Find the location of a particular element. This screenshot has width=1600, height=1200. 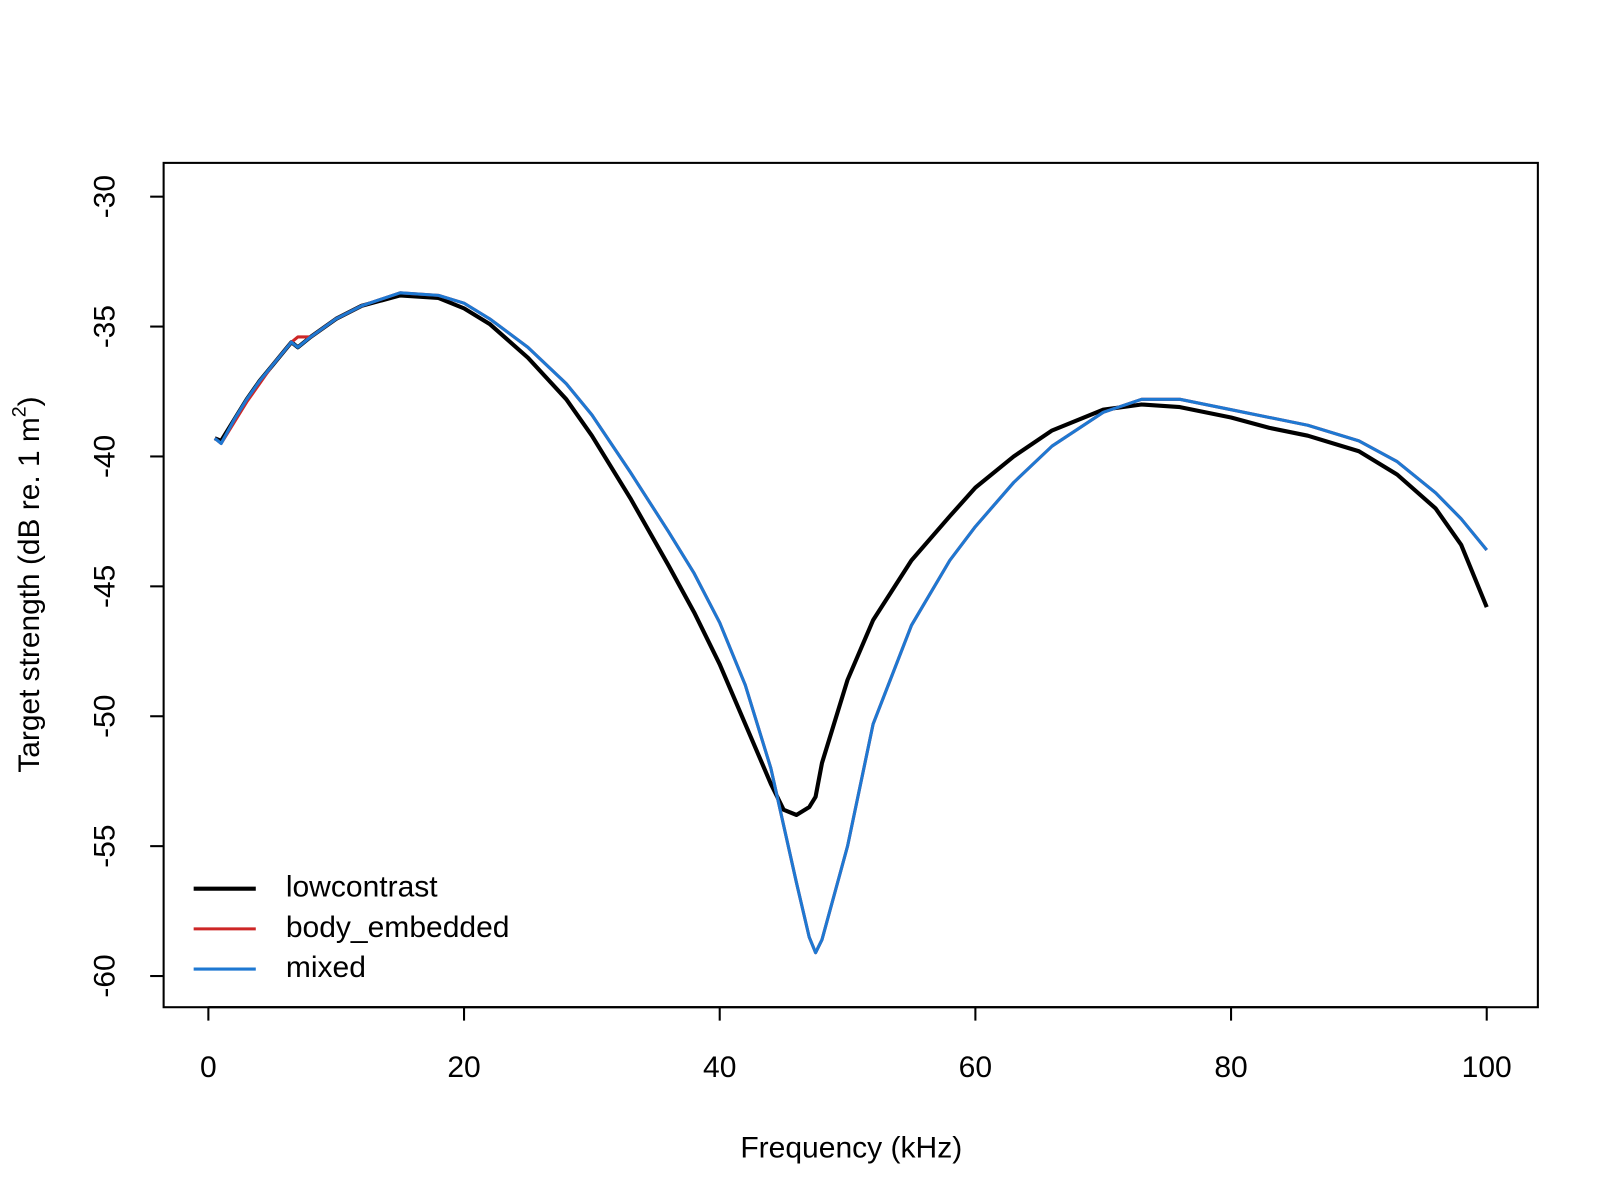

y-tick-label: -30 is located at coordinates (105, 196).